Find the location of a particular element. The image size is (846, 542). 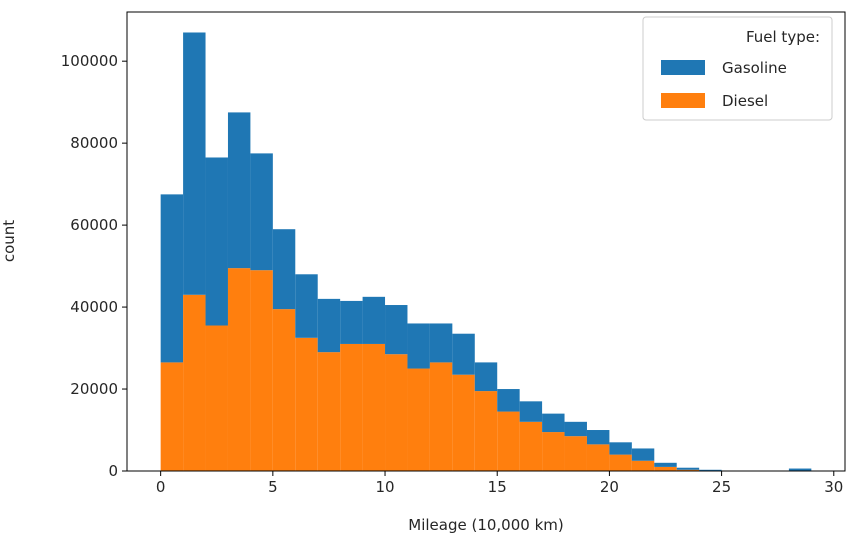

y-tick-label: 60000 is located at coordinates (94, 225).